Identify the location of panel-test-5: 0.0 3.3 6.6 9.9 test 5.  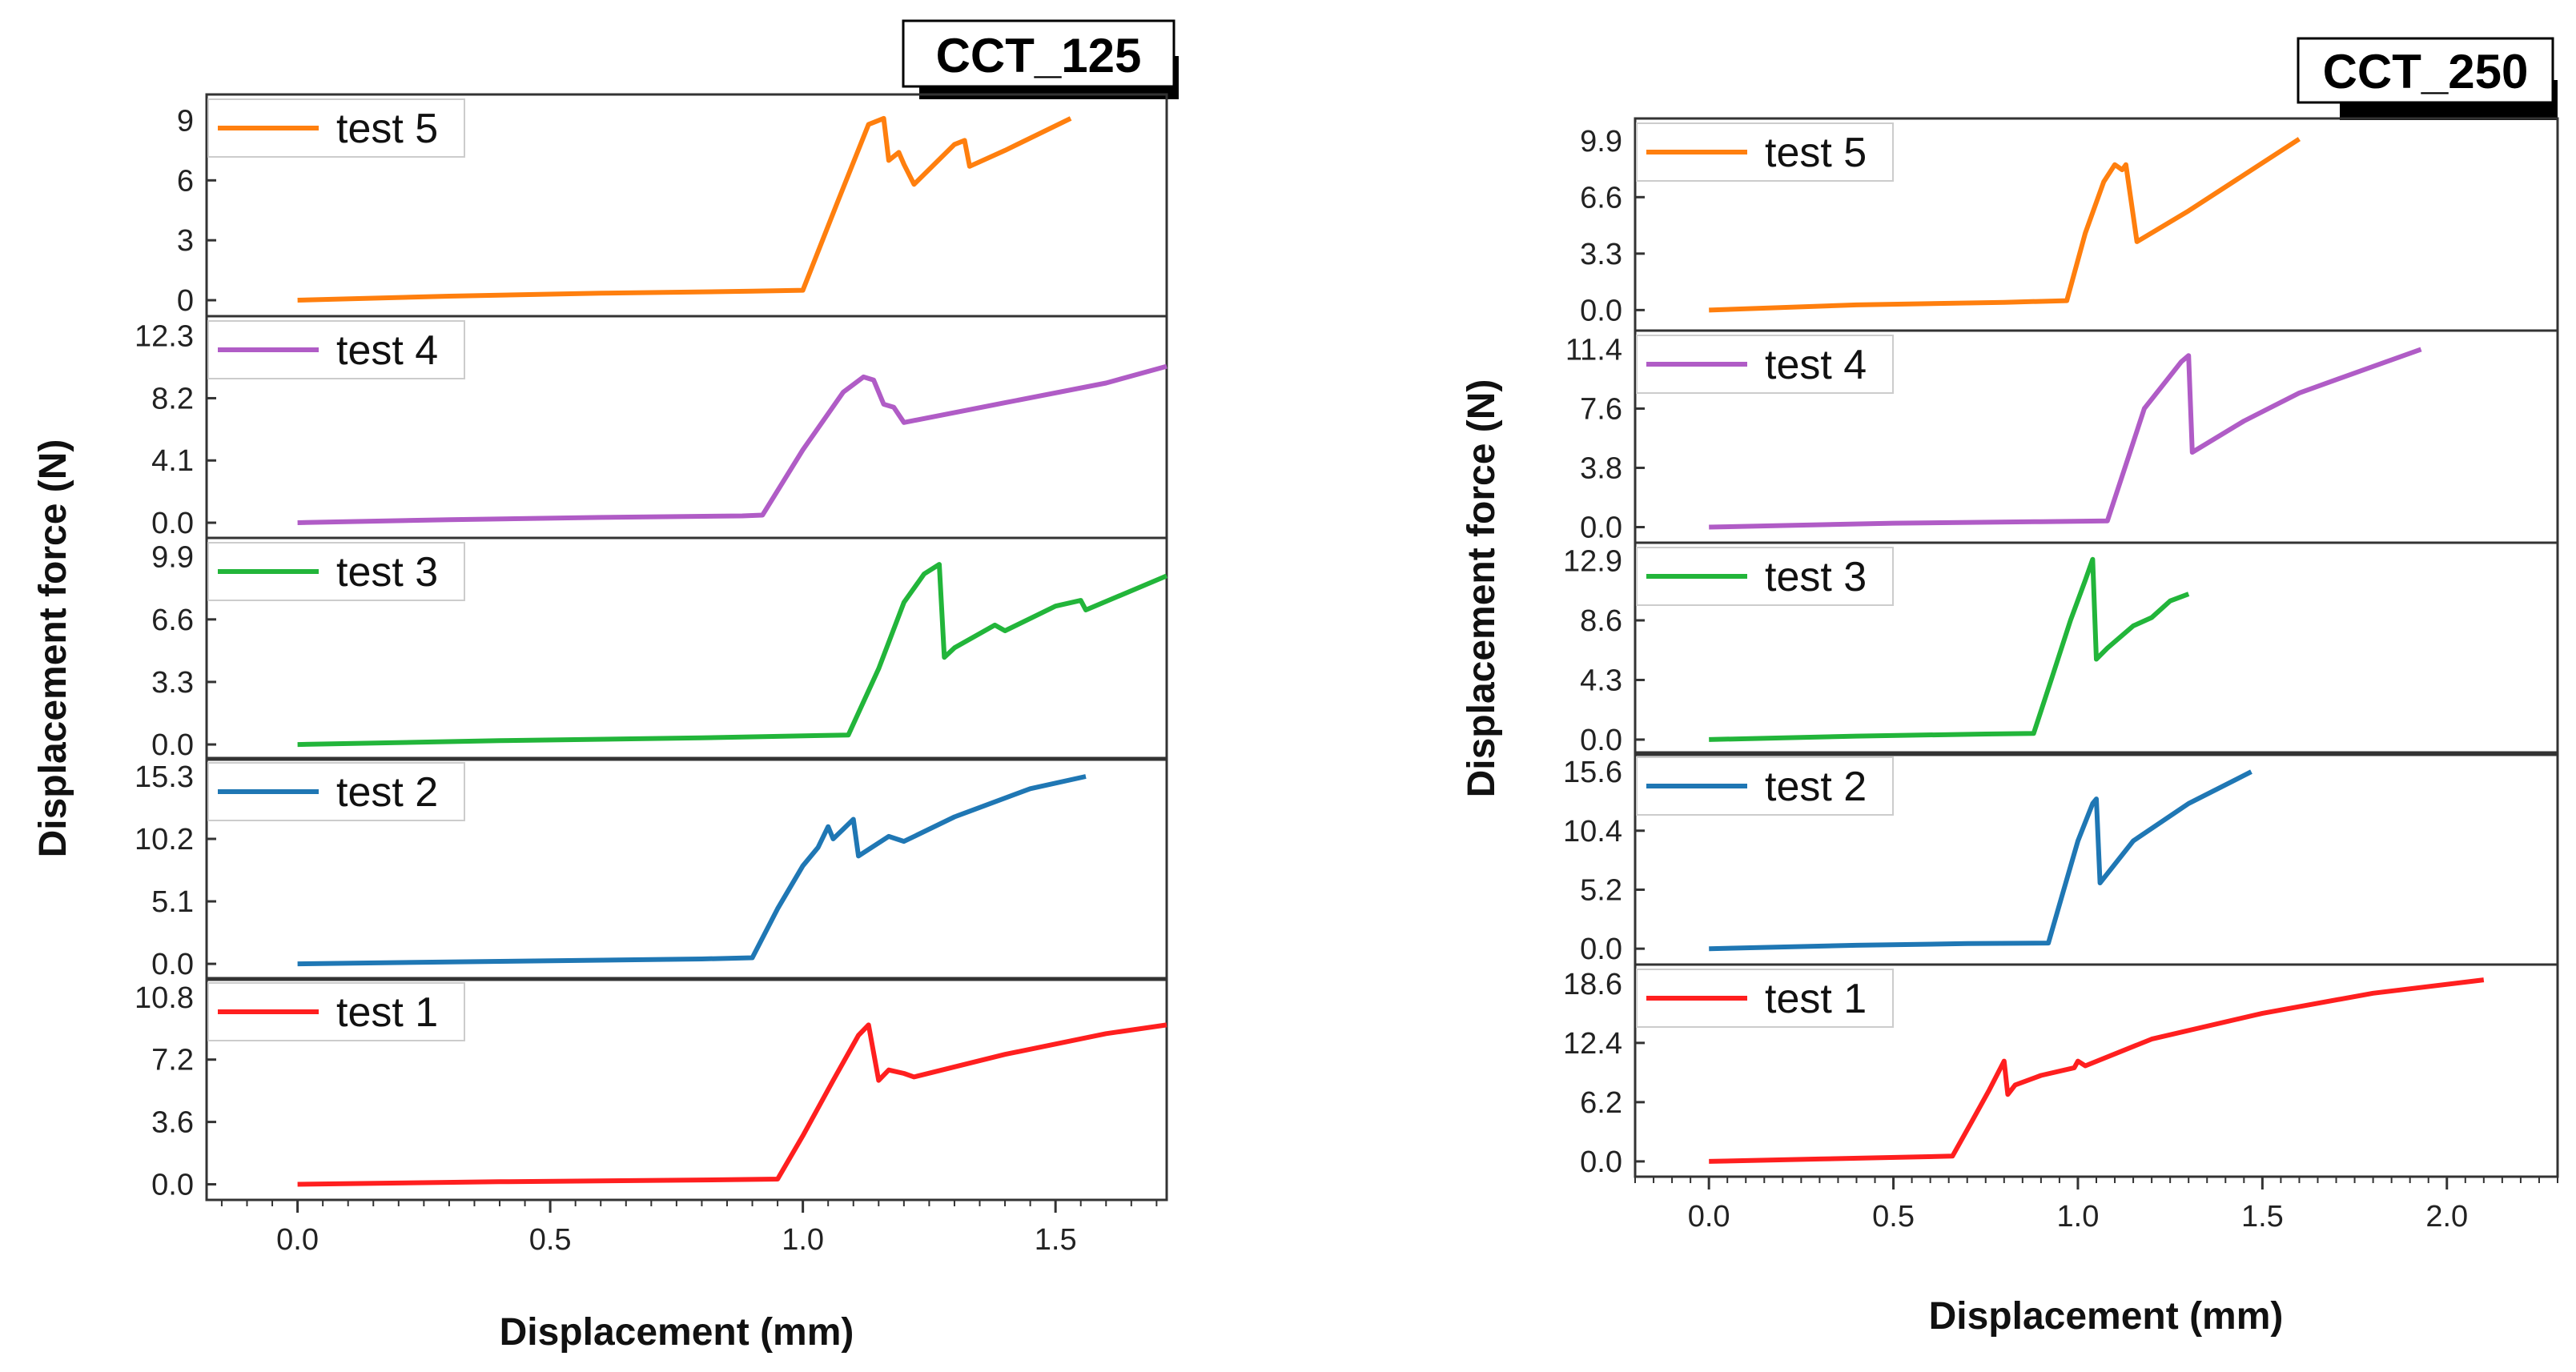
(2069, 225).